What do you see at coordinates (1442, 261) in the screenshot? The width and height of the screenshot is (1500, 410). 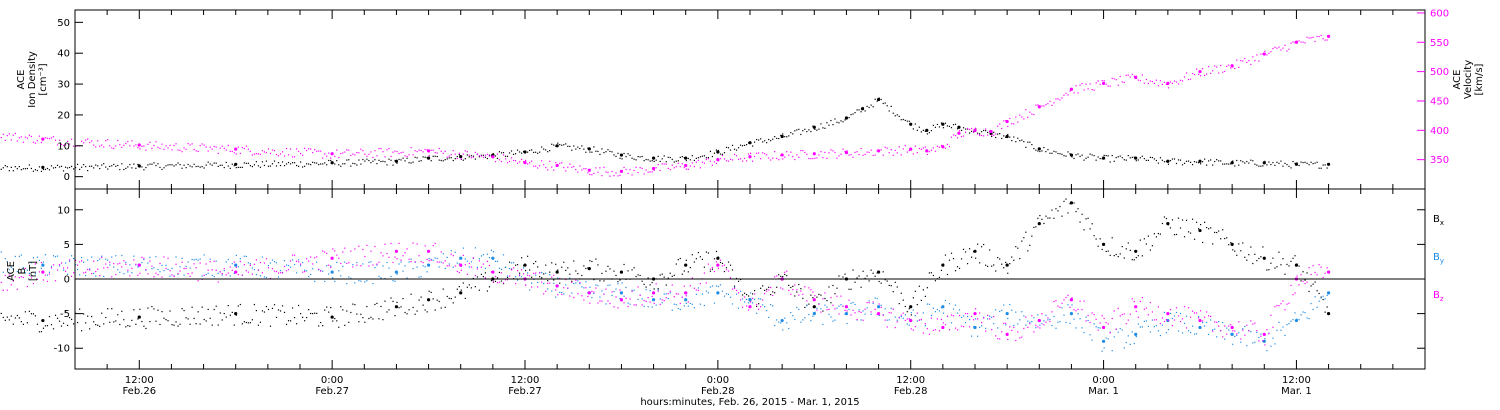 I see `legend-subscript: y` at bounding box center [1442, 261].